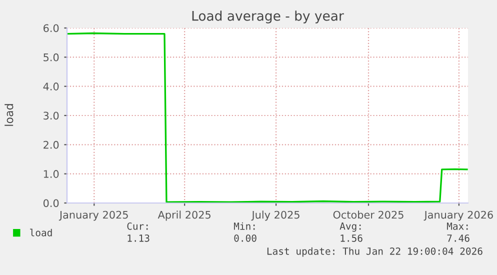  Describe the element at coordinates (93, 215) in the screenshot. I see `x-tick-label: January 2025` at that location.